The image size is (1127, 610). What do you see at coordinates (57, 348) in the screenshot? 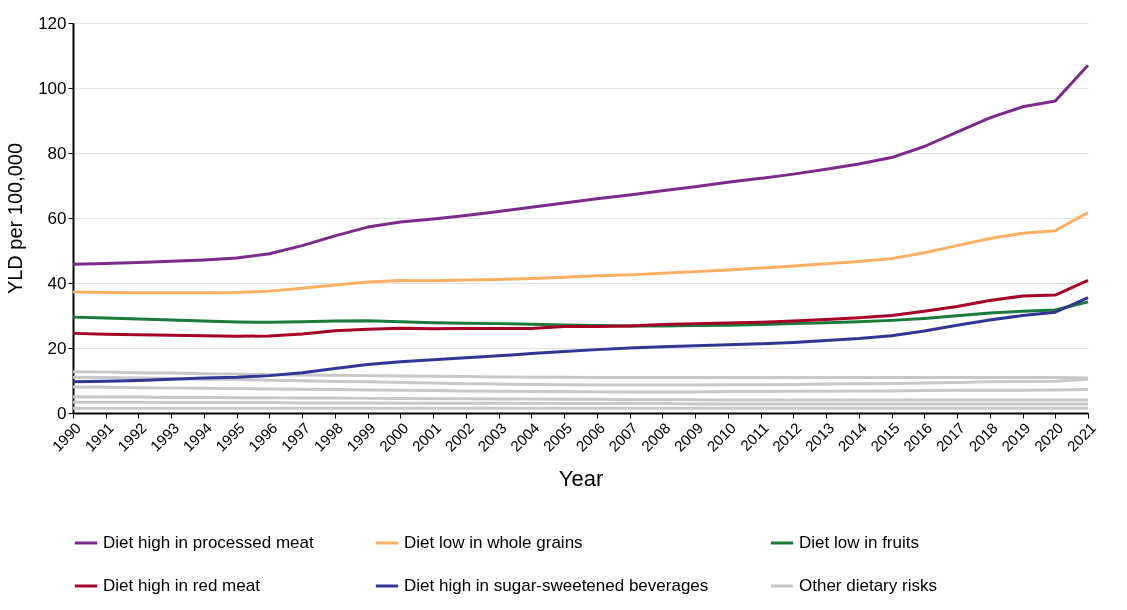
I see `y-tick-label: 20` at bounding box center [57, 348].